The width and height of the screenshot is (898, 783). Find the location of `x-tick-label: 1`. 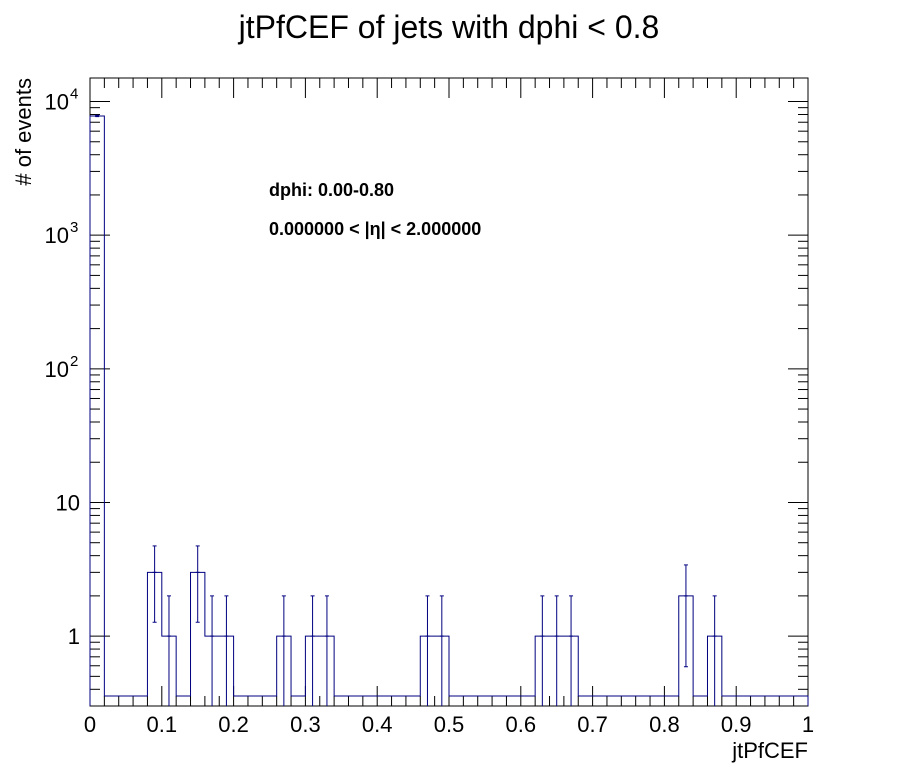

x-tick-label: 1 is located at coordinates (808, 724).